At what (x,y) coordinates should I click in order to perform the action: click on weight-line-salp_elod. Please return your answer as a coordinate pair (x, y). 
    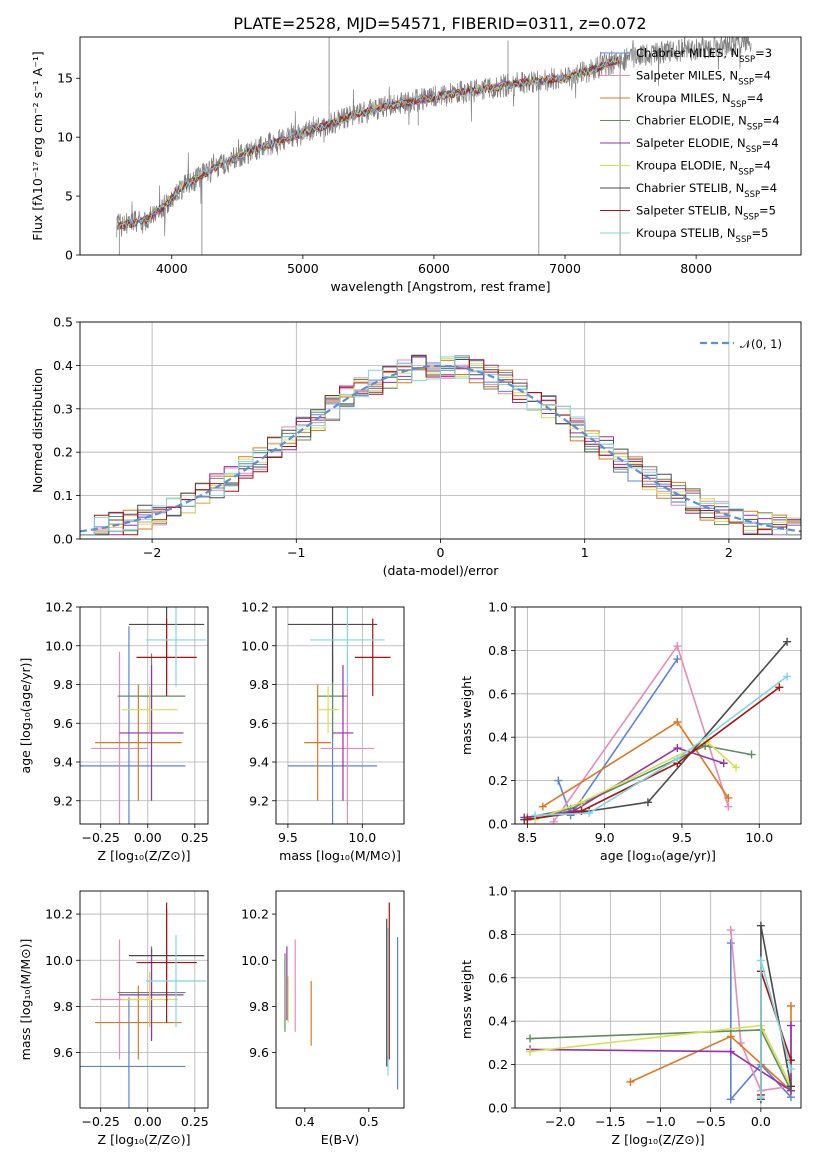
    Looking at the image, I should click on (624, 783).